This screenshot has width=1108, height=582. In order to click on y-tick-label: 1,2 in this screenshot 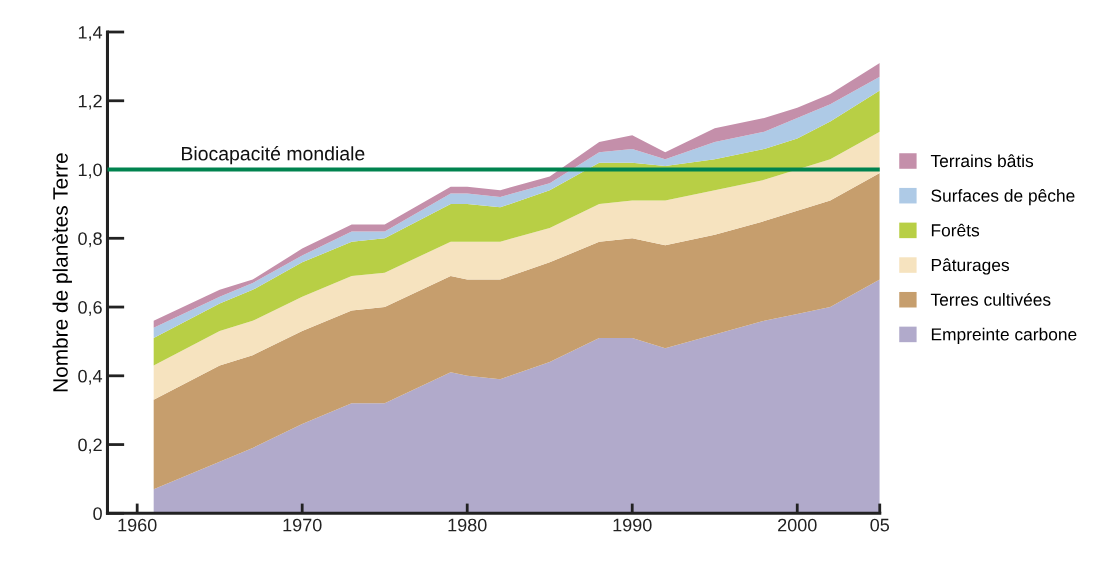, I will do `click(90, 102)`.